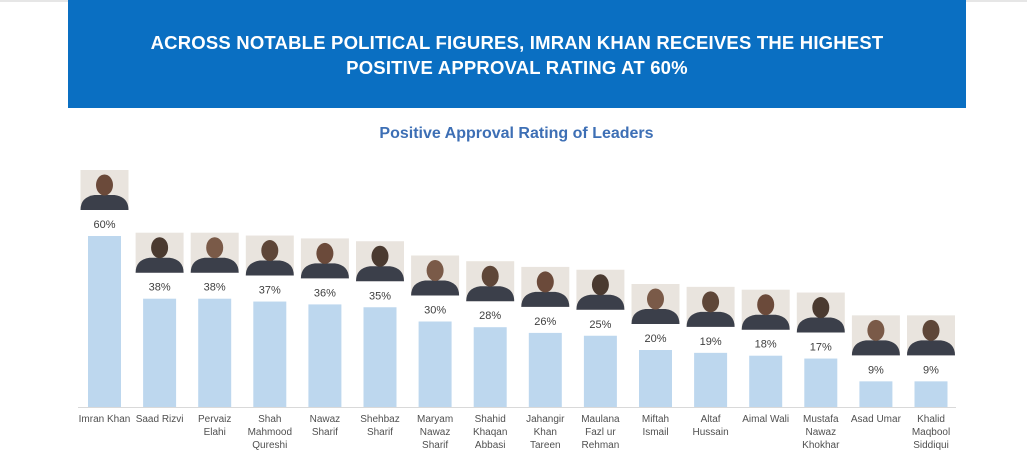 This screenshot has width=1027, height=465. Describe the element at coordinates (270, 432) in the screenshot. I see `category-label: Shah Mahmood Qureshi` at that location.